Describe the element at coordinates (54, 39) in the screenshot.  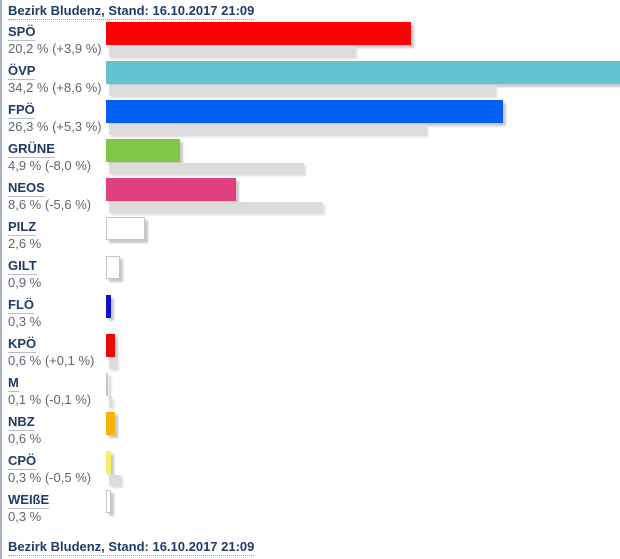
I see `party-label-column: SPÖ 20,2 % (+3,9 %)` at that location.